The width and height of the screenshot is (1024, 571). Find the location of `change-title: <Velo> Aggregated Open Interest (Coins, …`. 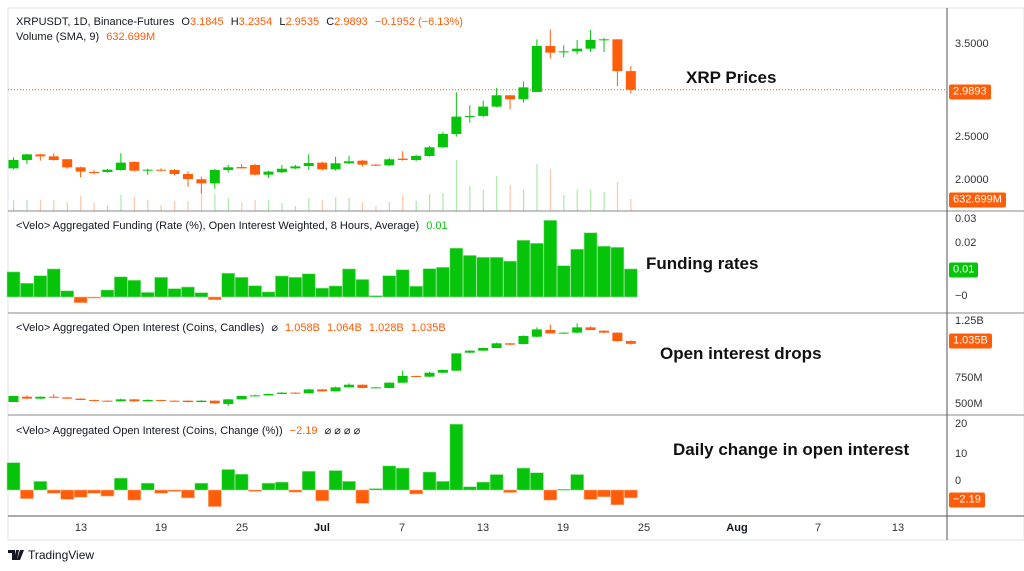

change-title: <Velo> Aggregated Open Interest (Coins, … is located at coordinates (149, 431).